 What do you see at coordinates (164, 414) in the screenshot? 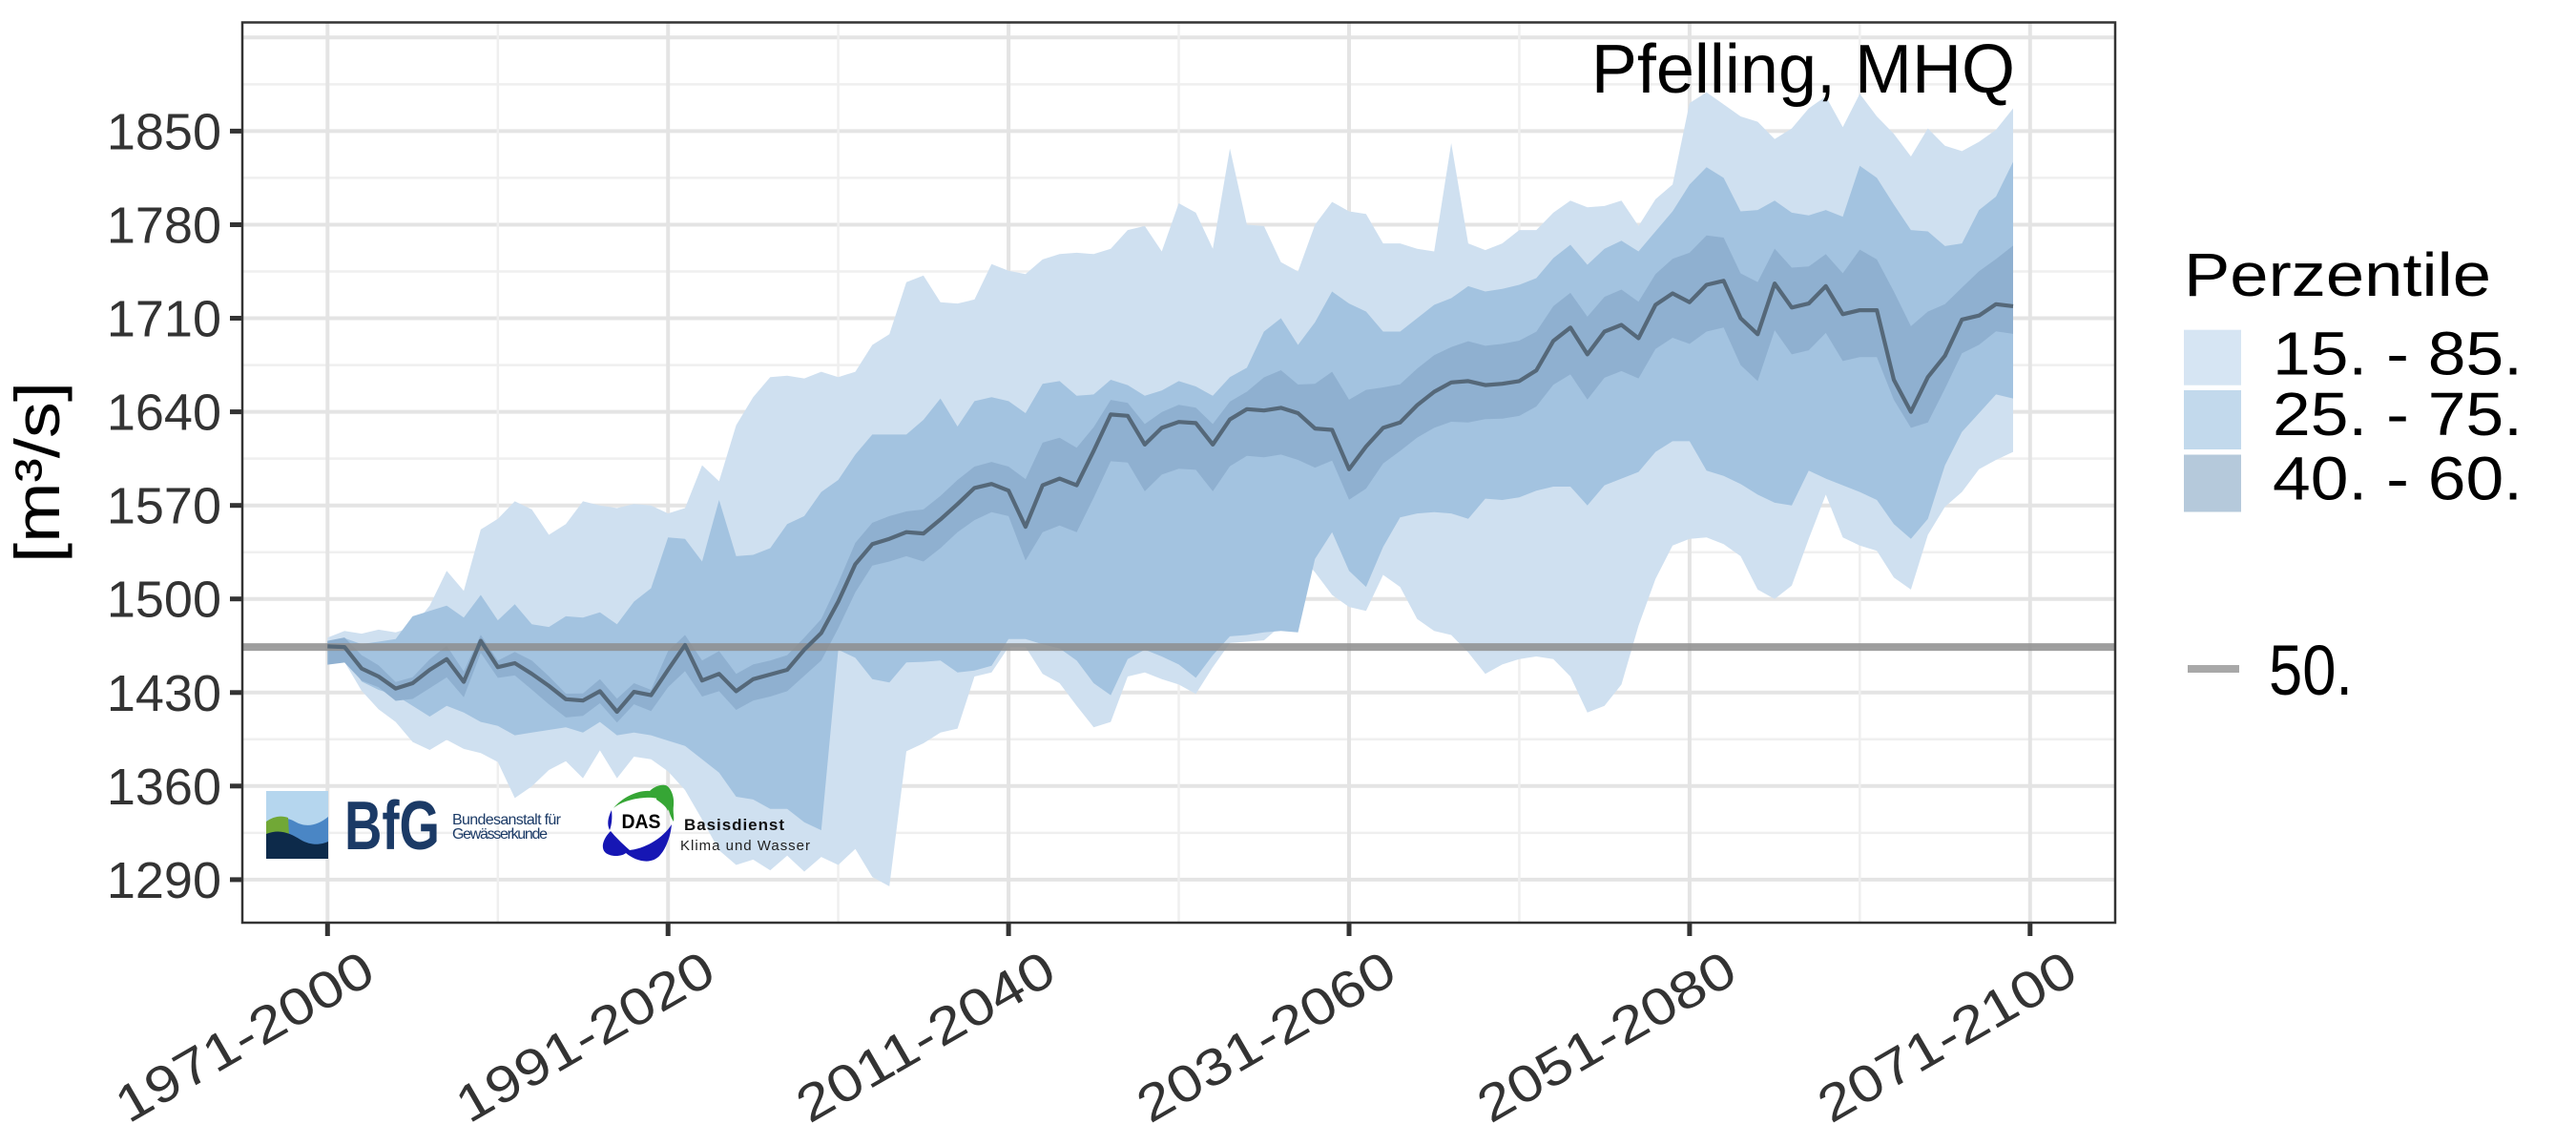
I see `svg-text: 1640` at bounding box center [164, 414].